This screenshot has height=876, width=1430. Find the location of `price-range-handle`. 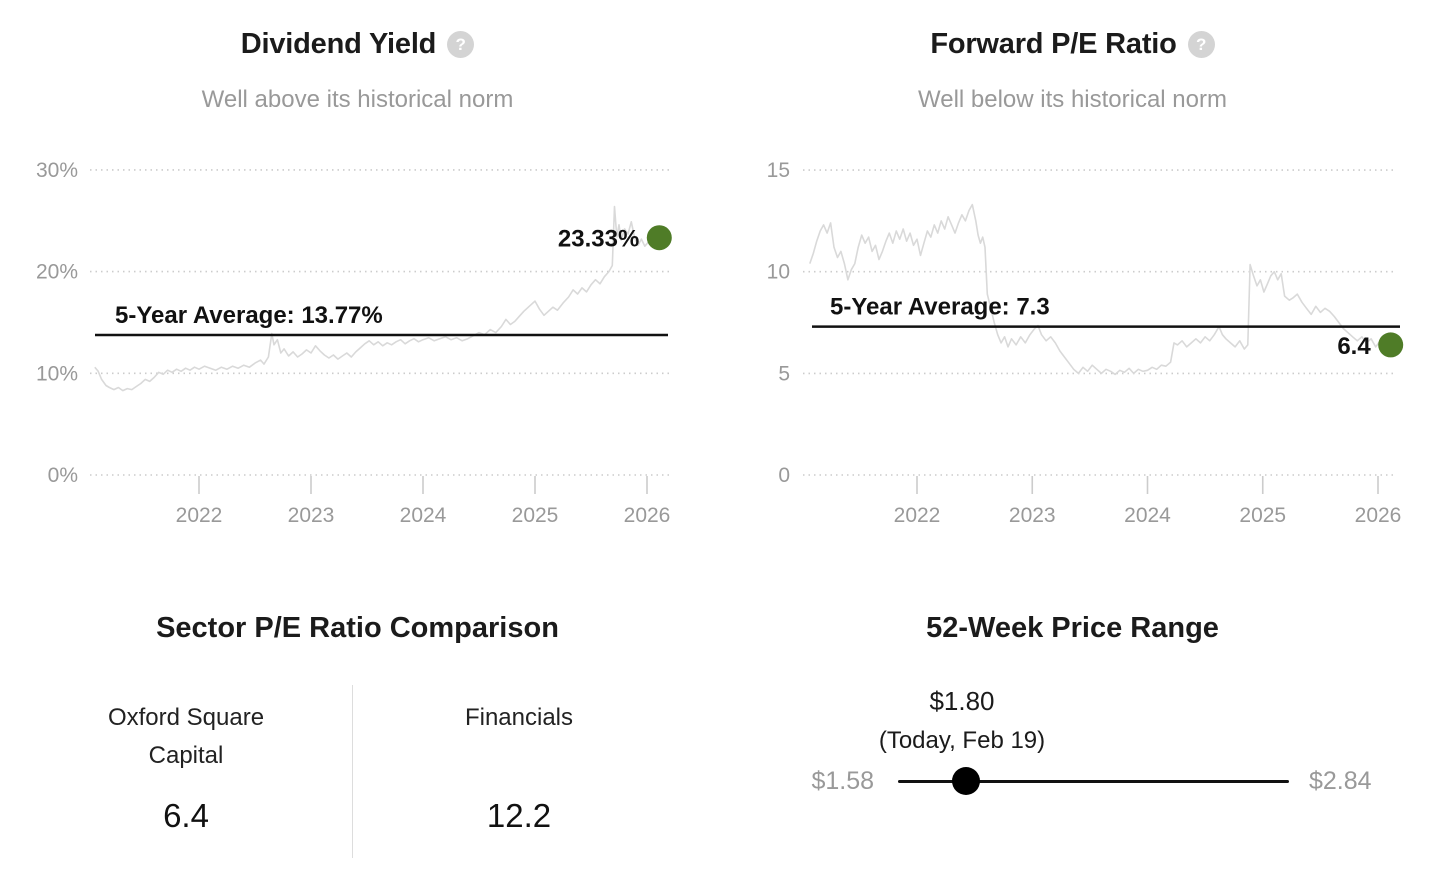

price-range-handle is located at coordinates (966, 781).